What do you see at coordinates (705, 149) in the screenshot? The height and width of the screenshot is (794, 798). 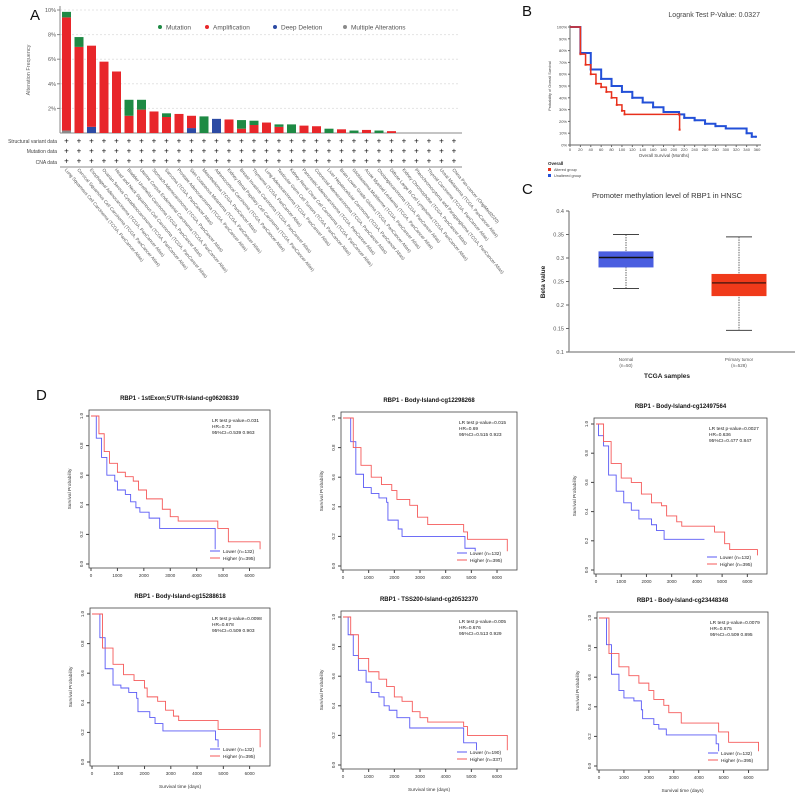 I see `x-tick-label: 260` at bounding box center [705, 149].